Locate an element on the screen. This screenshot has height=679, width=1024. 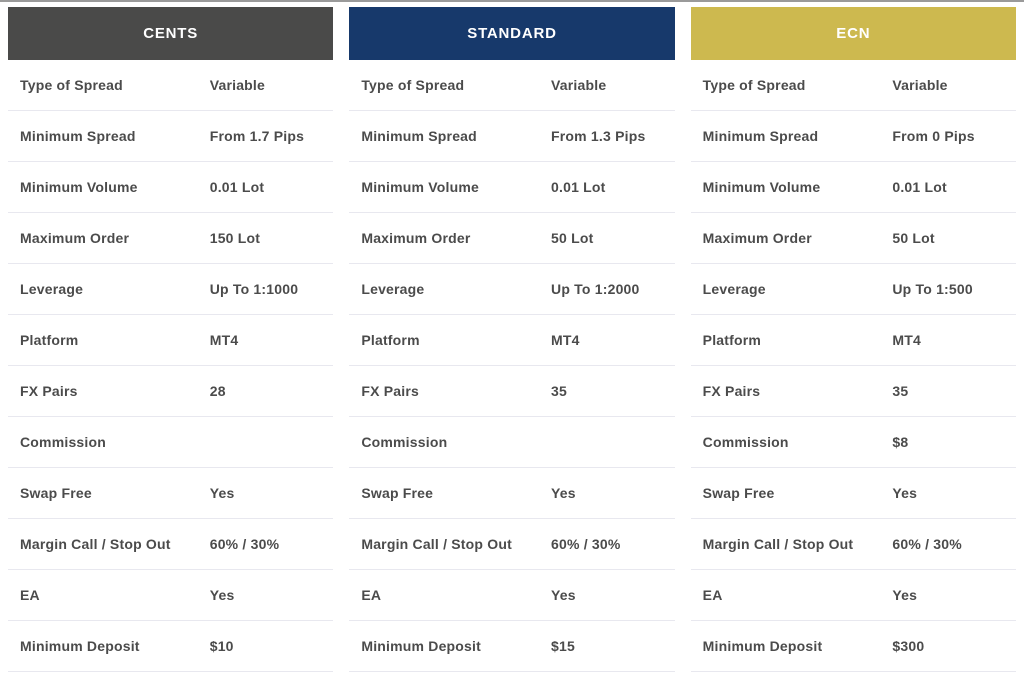
table-row: Minimum Deposit $15 is located at coordinates (512, 646).